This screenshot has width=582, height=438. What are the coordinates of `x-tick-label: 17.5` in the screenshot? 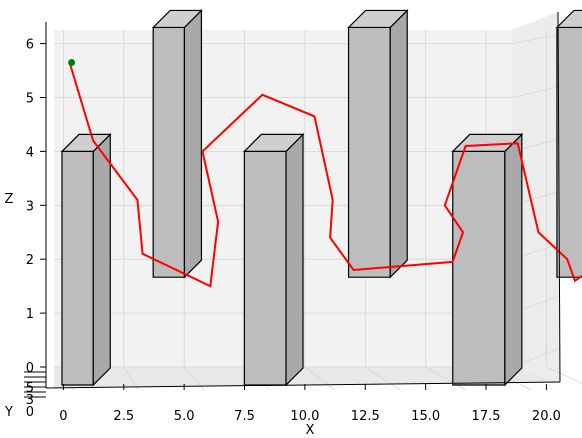 It's located at (486, 416).